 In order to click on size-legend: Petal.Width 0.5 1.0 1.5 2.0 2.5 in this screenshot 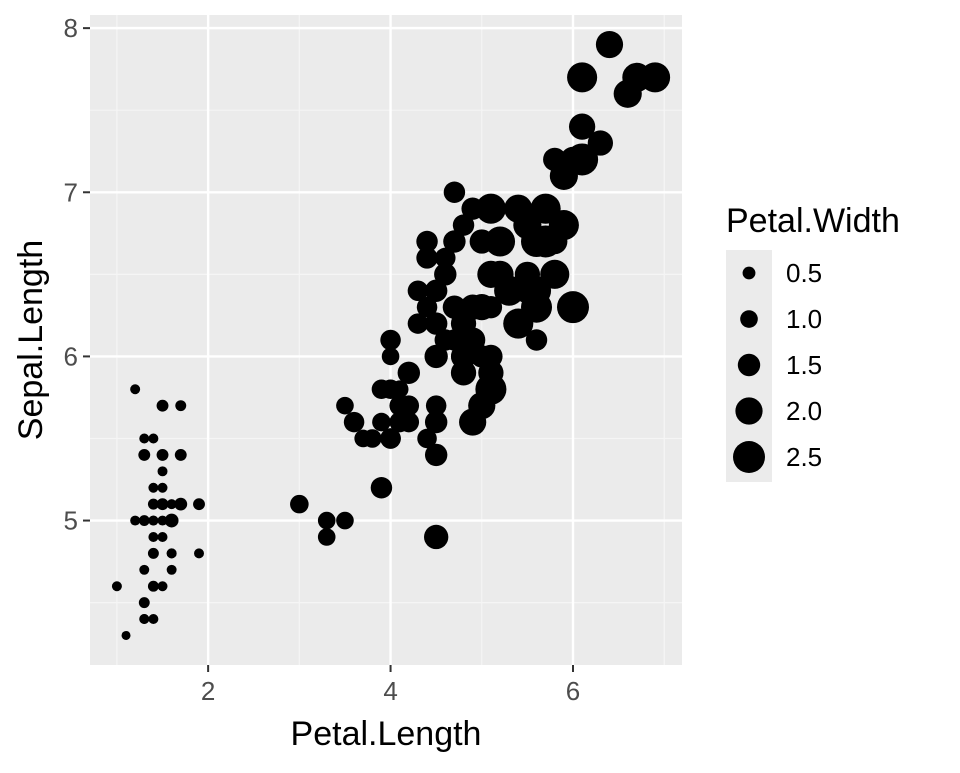, I will do `click(813, 342)`.